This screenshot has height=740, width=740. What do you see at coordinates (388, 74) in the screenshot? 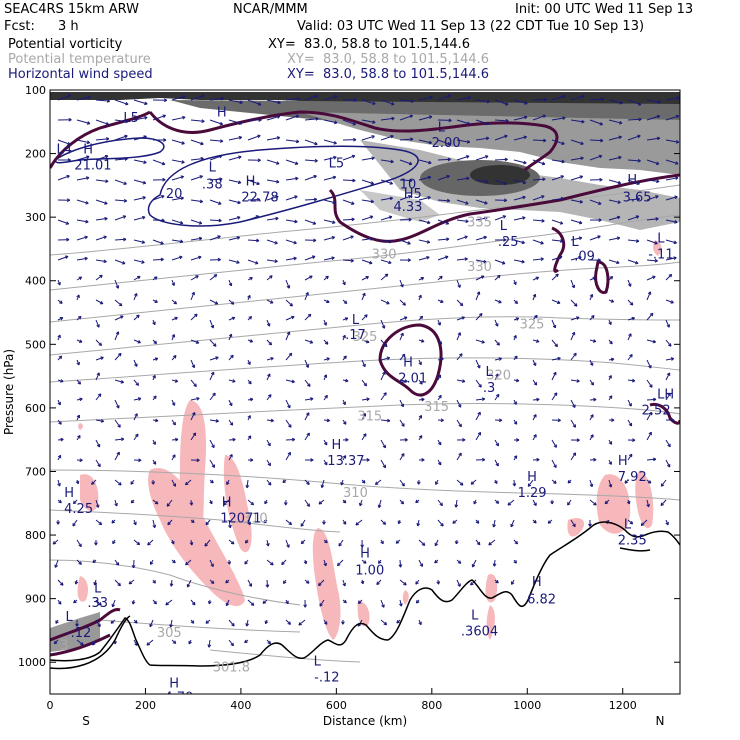
I see `field-xy-wind: XY= 83.0, 58.8 to 101.5,144.6` at bounding box center [388, 74].